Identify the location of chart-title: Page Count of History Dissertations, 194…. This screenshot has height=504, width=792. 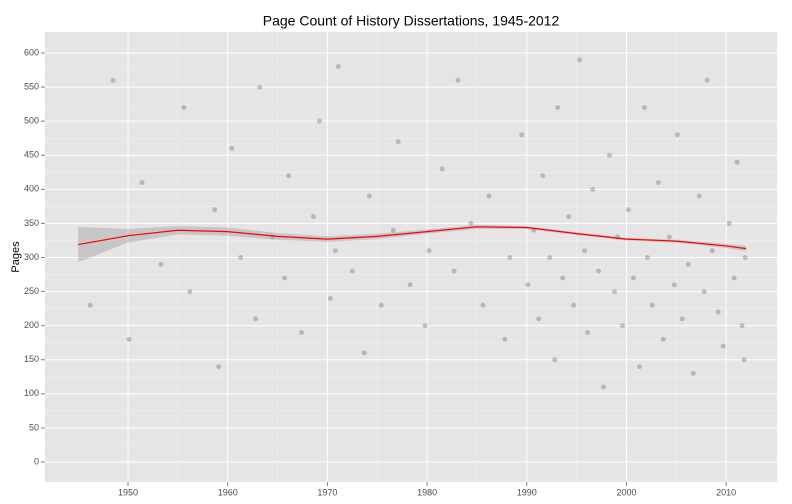
(411, 21).